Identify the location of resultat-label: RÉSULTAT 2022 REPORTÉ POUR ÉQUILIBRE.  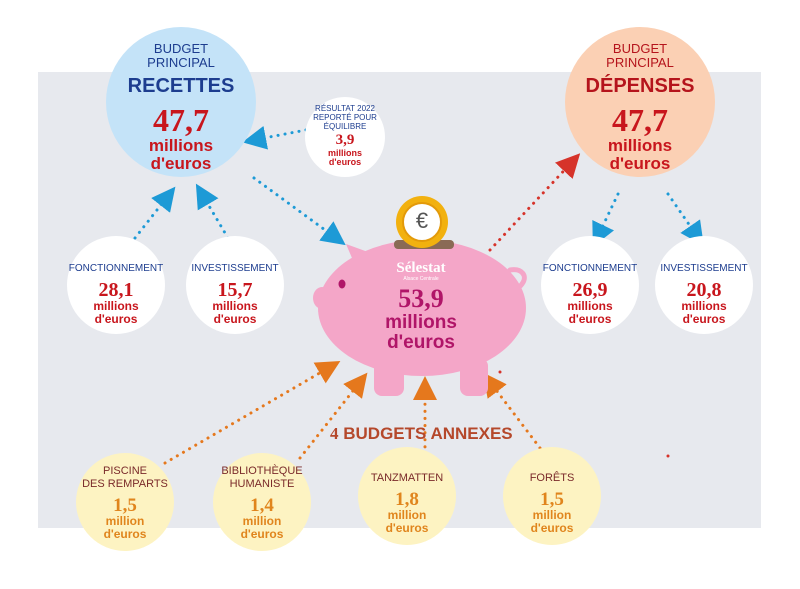
(345, 117).